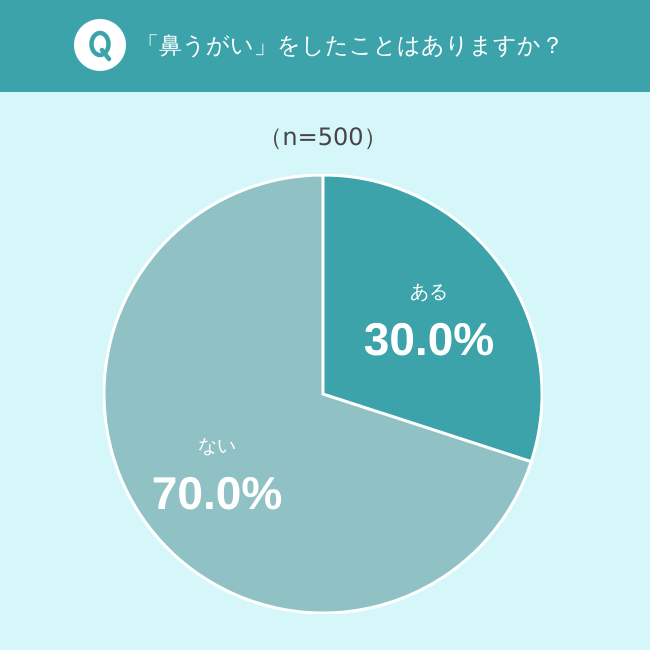  I want to click on chart-title: 「鼻うがい」をしたことはありますか？, so click(350, 46).